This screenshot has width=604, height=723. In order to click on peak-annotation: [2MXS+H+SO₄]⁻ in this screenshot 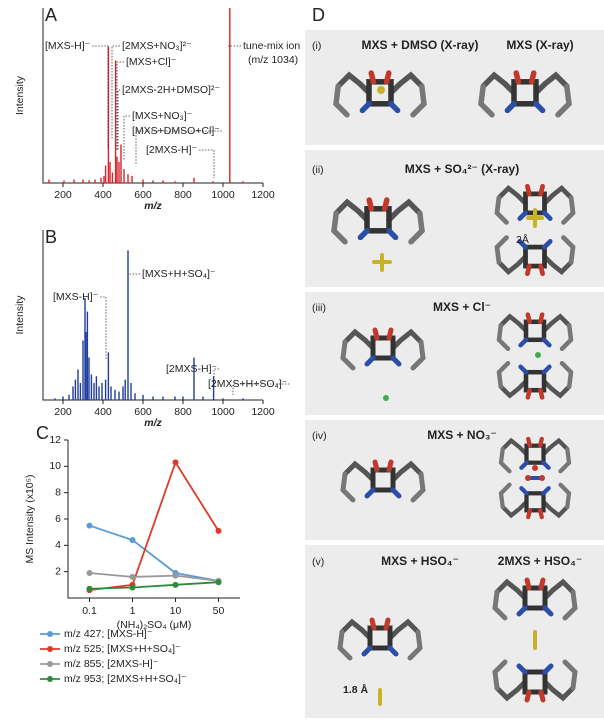, I will do `click(247, 384)`.